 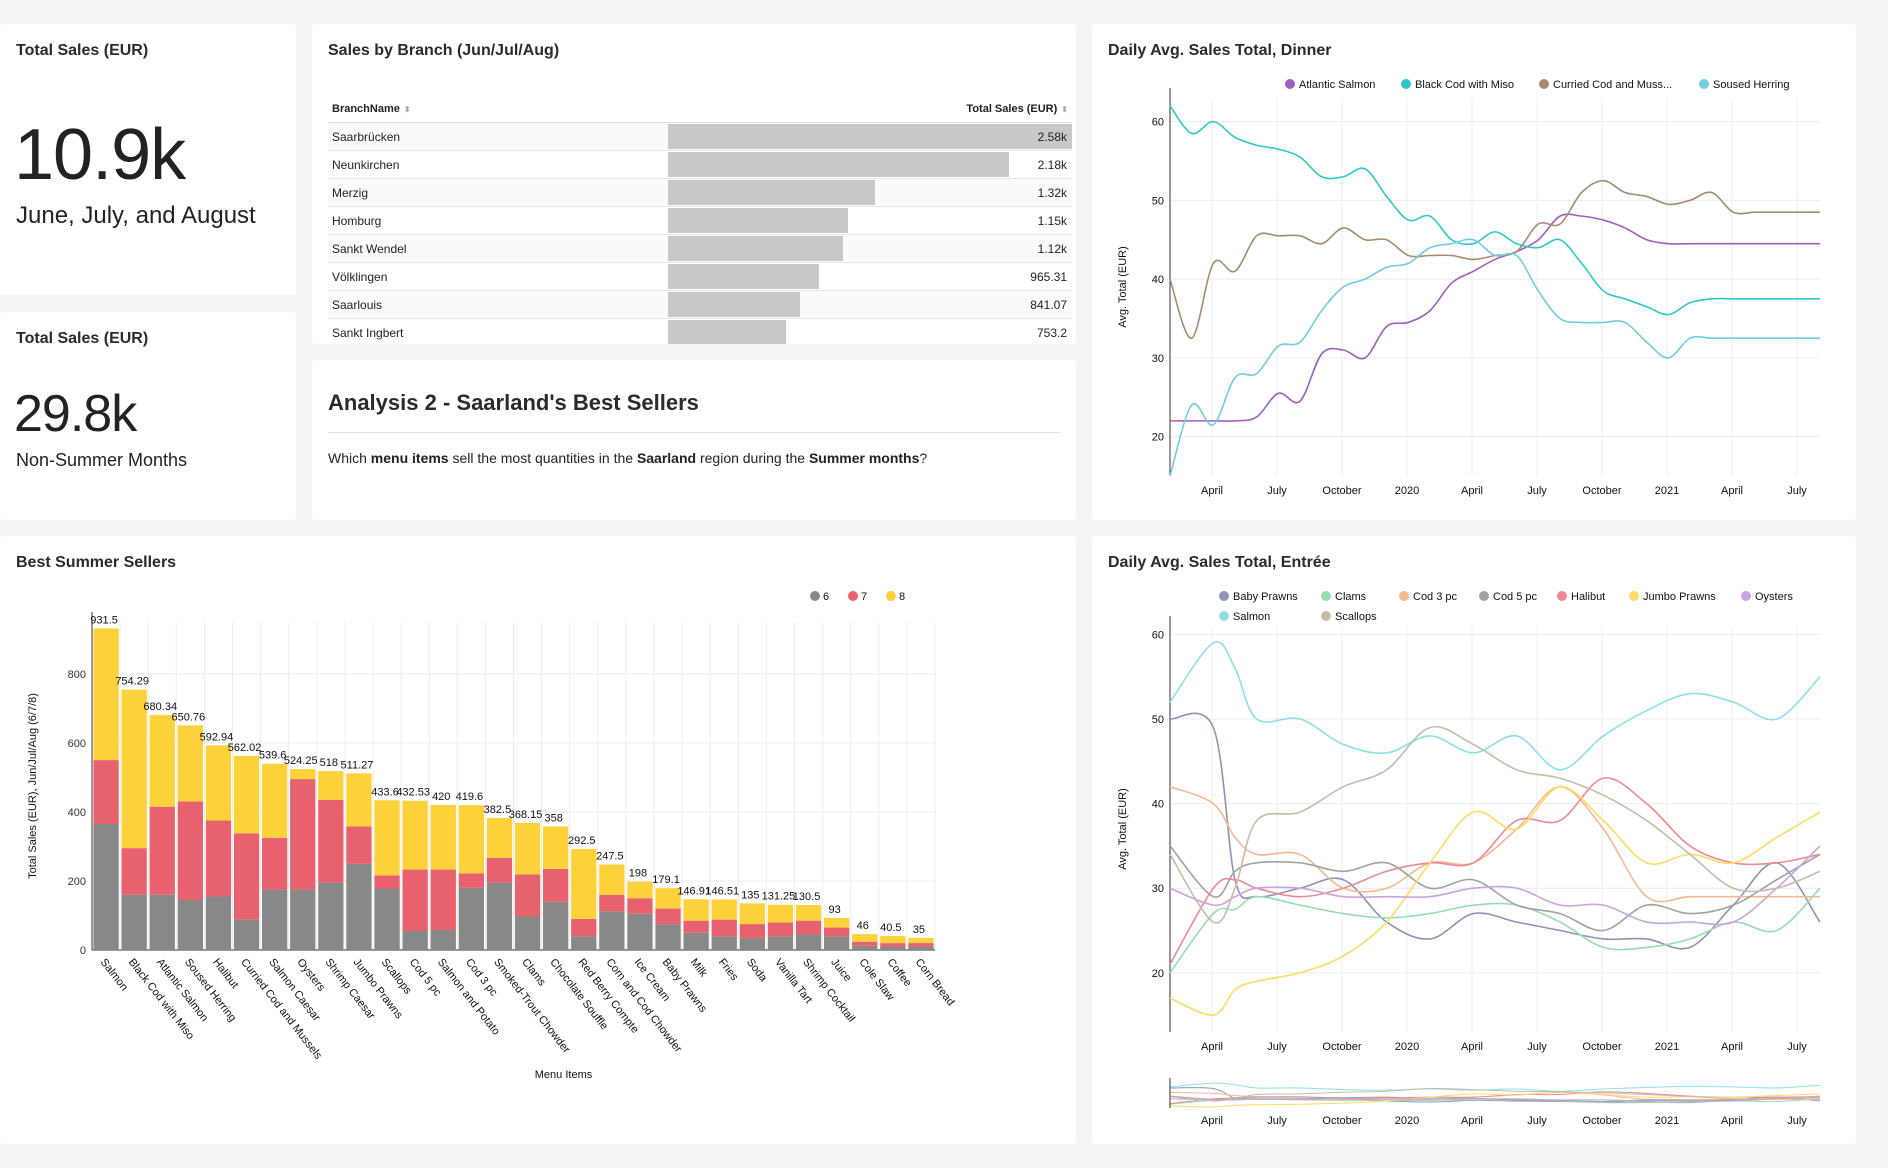 What do you see at coordinates (1435, 597) in the screenshot?
I see `legend-label: Cod 3 pc` at bounding box center [1435, 597].